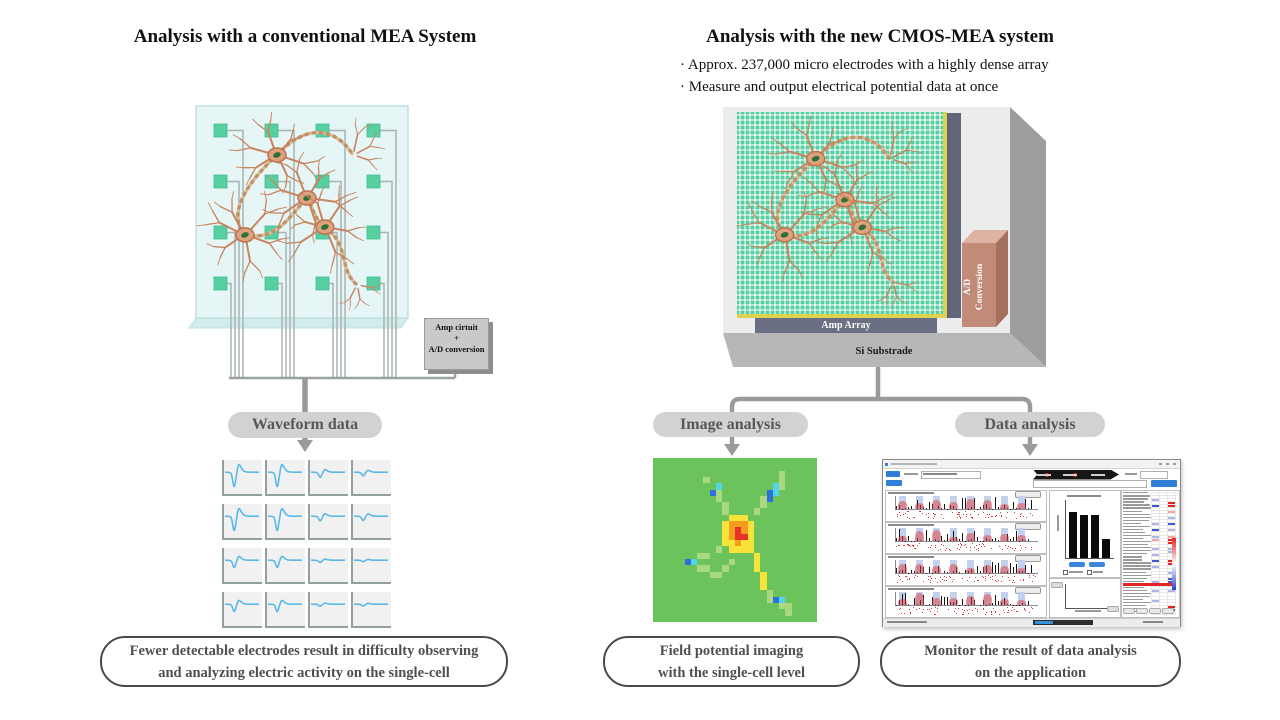 The height and width of the screenshot is (720, 1280). I want to click on amp-array-label: Amp Array, so click(846, 325).